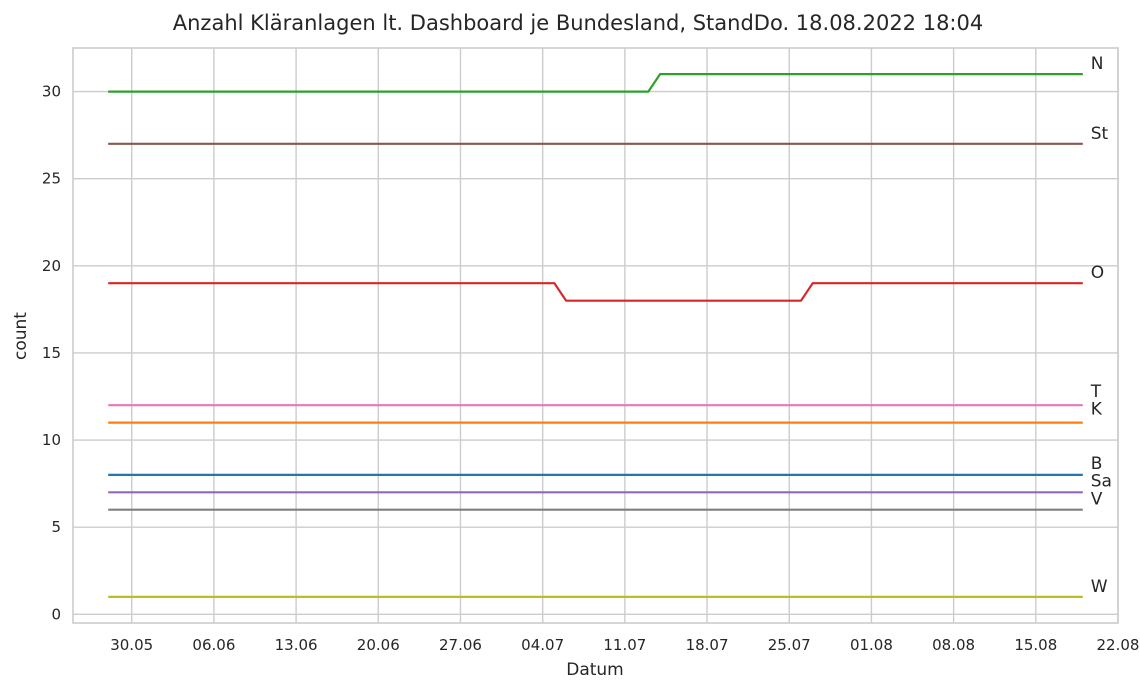 This screenshot has height=692, width=1140. Describe the element at coordinates (707, 645) in the screenshot. I see `x-tick-label: 18.07` at that location.